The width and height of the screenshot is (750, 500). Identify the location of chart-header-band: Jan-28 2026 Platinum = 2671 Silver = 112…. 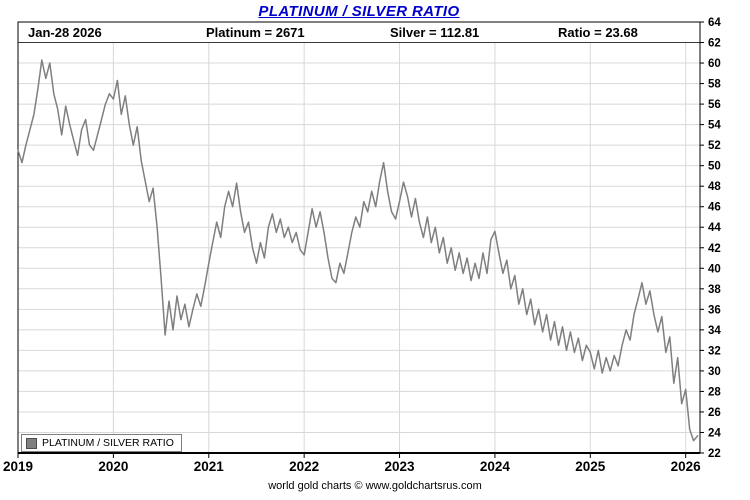
(359, 33).